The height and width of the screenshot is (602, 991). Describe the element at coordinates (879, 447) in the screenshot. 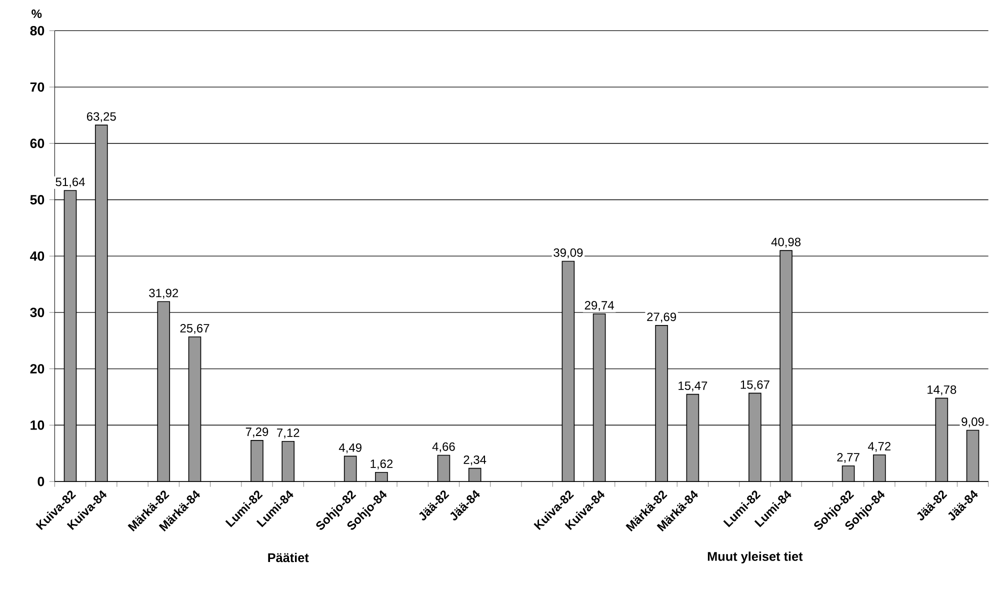

I see `data-label: 4,72` at that location.